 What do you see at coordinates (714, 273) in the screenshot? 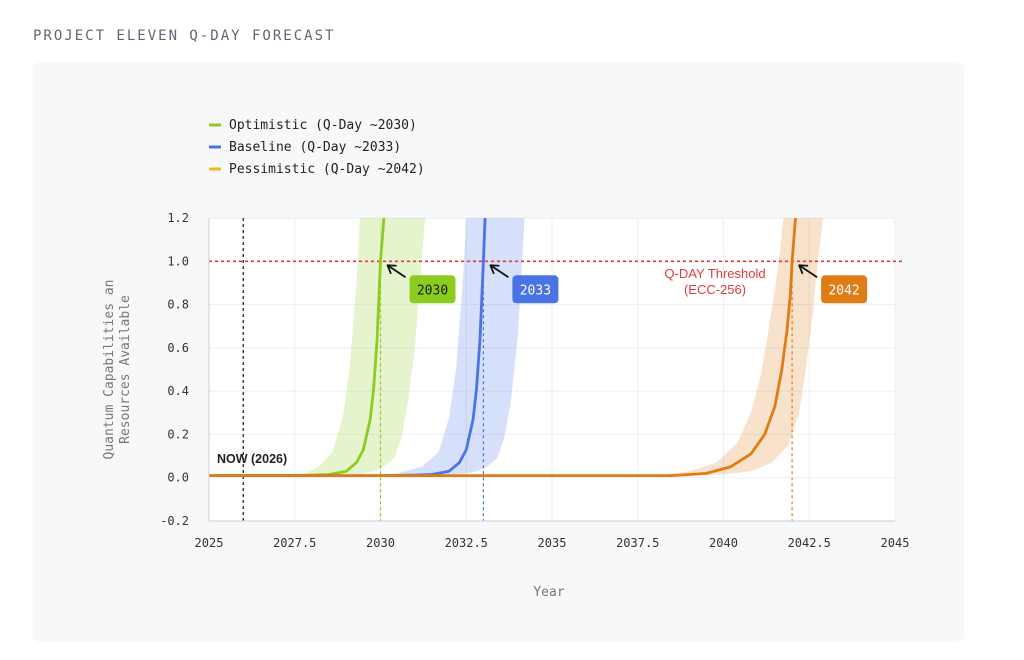
I see `threshold-label-line: Q-DAY Threshold` at bounding box center [714, 273].